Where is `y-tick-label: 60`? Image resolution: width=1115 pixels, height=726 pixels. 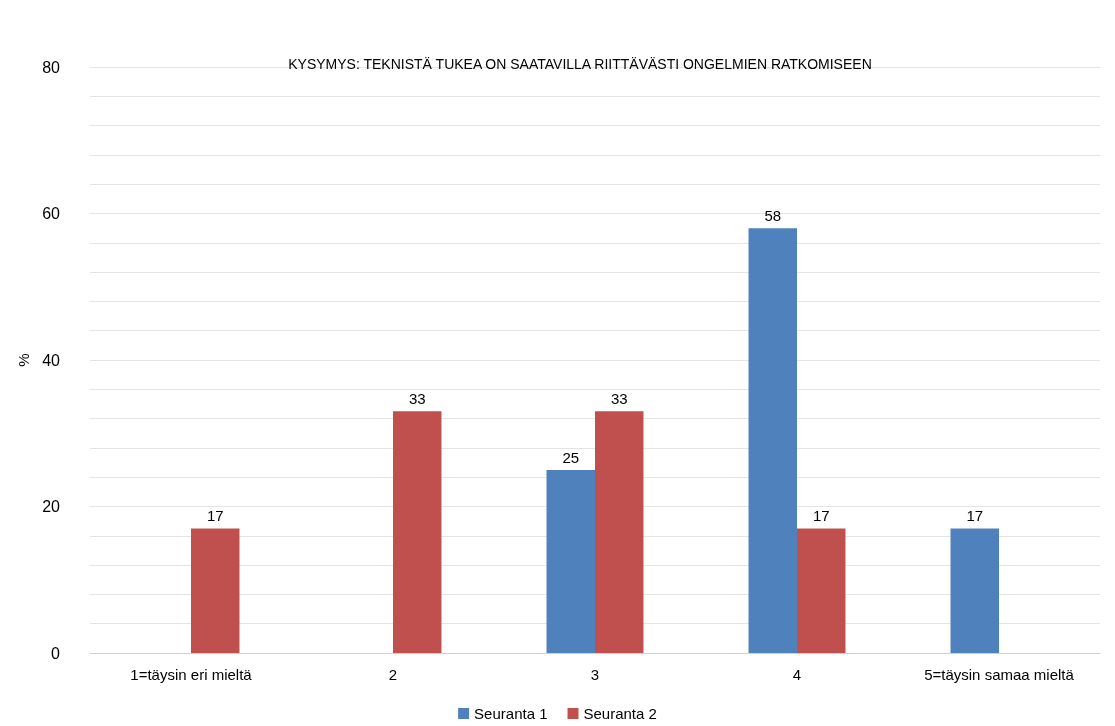
y-tick-label: 60 is located at coordinates (51, 213).